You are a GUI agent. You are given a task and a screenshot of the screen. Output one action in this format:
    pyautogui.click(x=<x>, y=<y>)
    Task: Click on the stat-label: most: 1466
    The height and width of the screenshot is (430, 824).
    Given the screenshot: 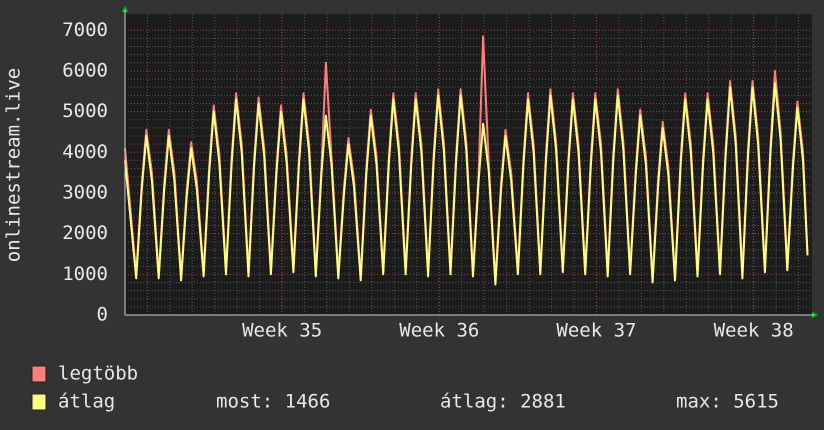 What is the action you would take?
    pyautogui.click(x=273, y=402)
    